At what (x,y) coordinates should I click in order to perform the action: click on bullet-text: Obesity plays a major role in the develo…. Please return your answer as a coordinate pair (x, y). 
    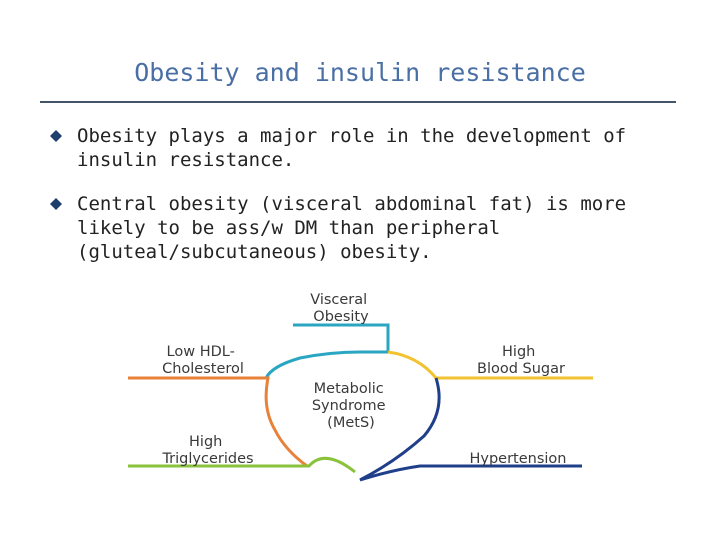
    Looking at the image, I should click on (352, 148).